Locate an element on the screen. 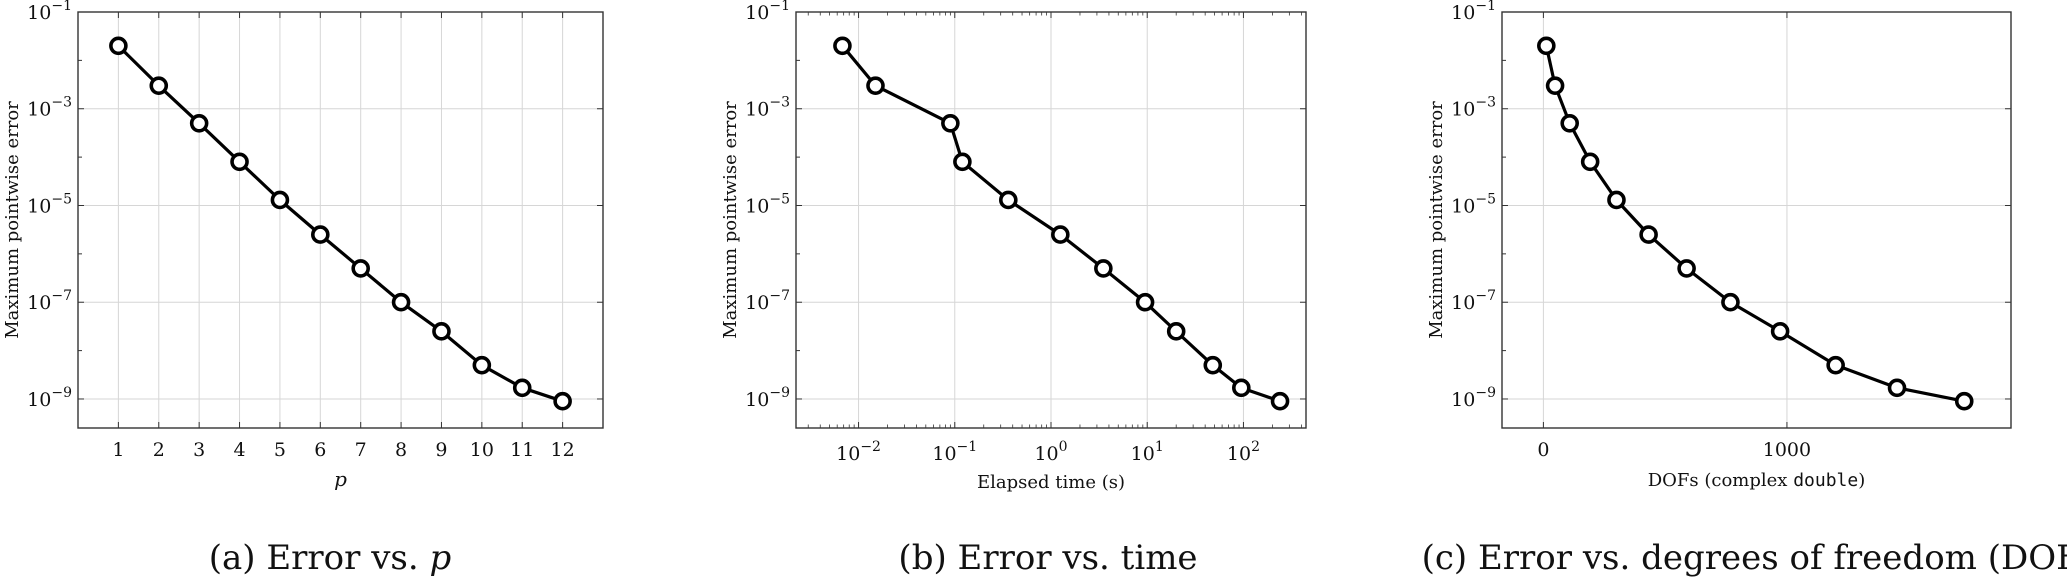 The height and width of the screenshot is (582, 2067). ytick-label-a-0: 10⁻¹ is located at coordinates (49, 12).